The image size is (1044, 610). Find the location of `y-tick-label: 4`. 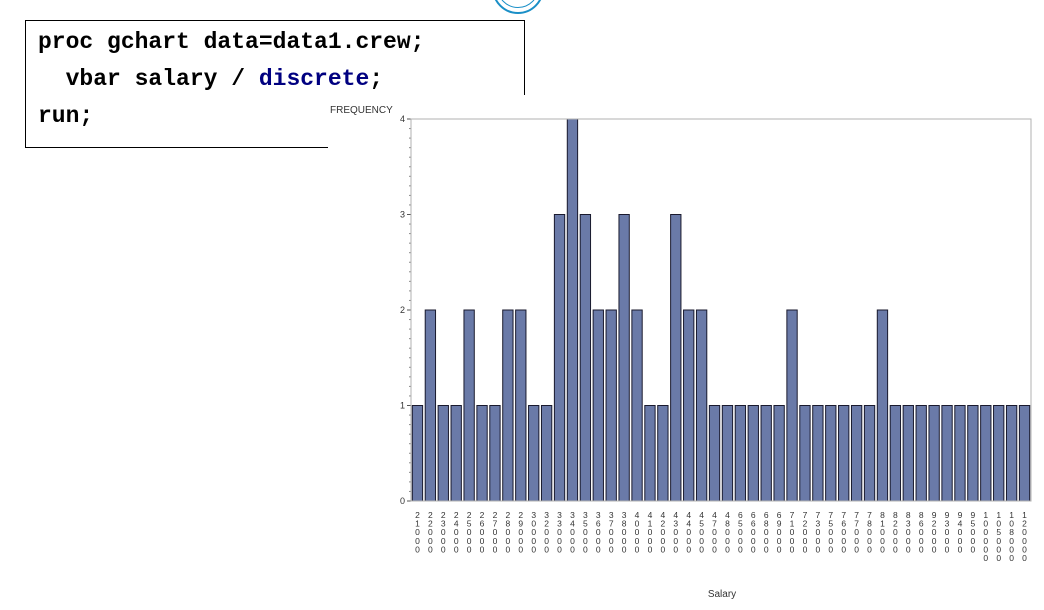

y-tick-label: 4 is located at coordinates (402, 119).